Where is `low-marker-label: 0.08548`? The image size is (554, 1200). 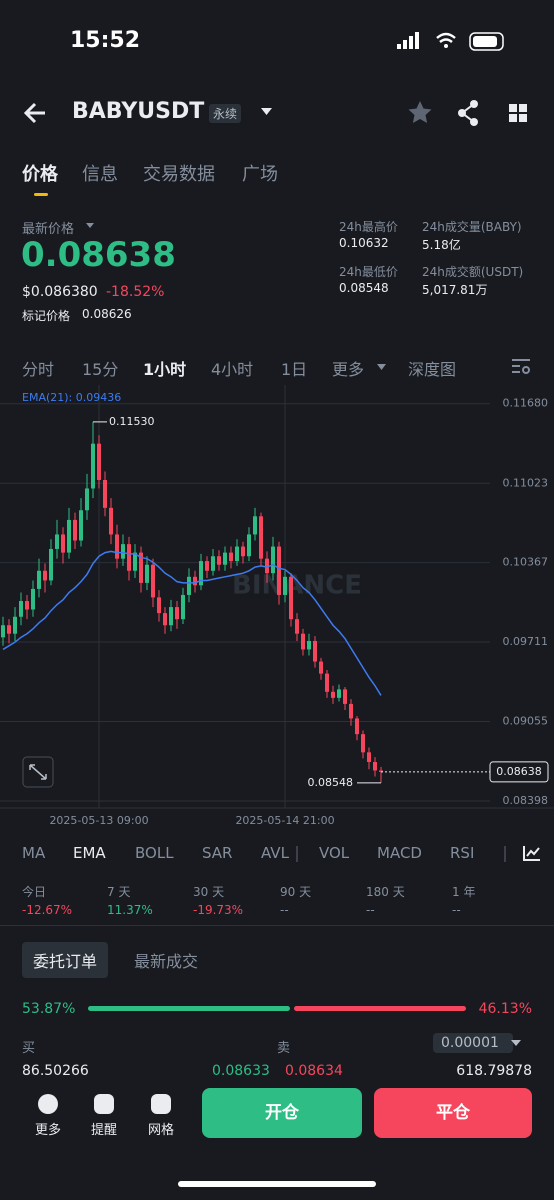 low-marker-label: 0.08548 is located at coordinates (331, 782).